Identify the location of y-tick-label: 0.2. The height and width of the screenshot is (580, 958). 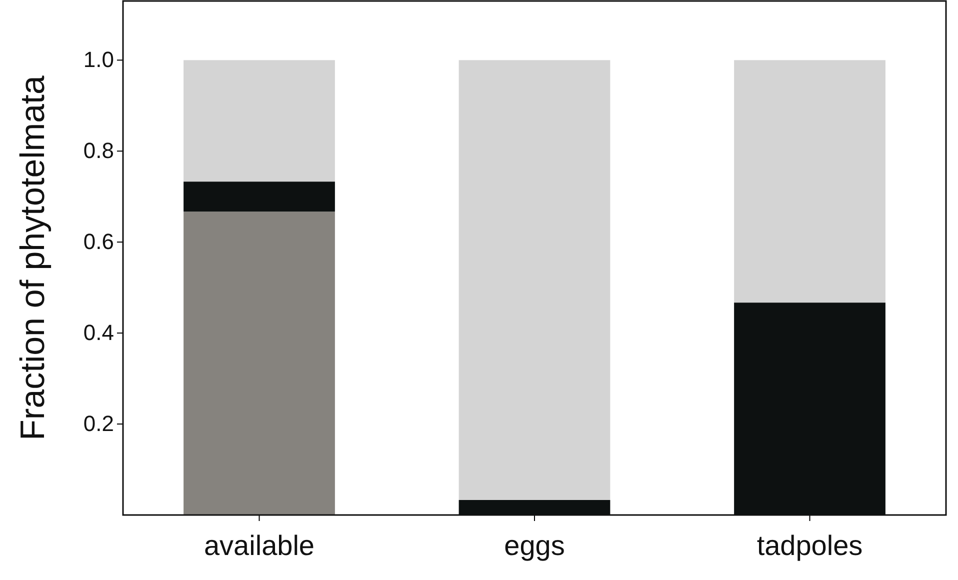
(98, 423).